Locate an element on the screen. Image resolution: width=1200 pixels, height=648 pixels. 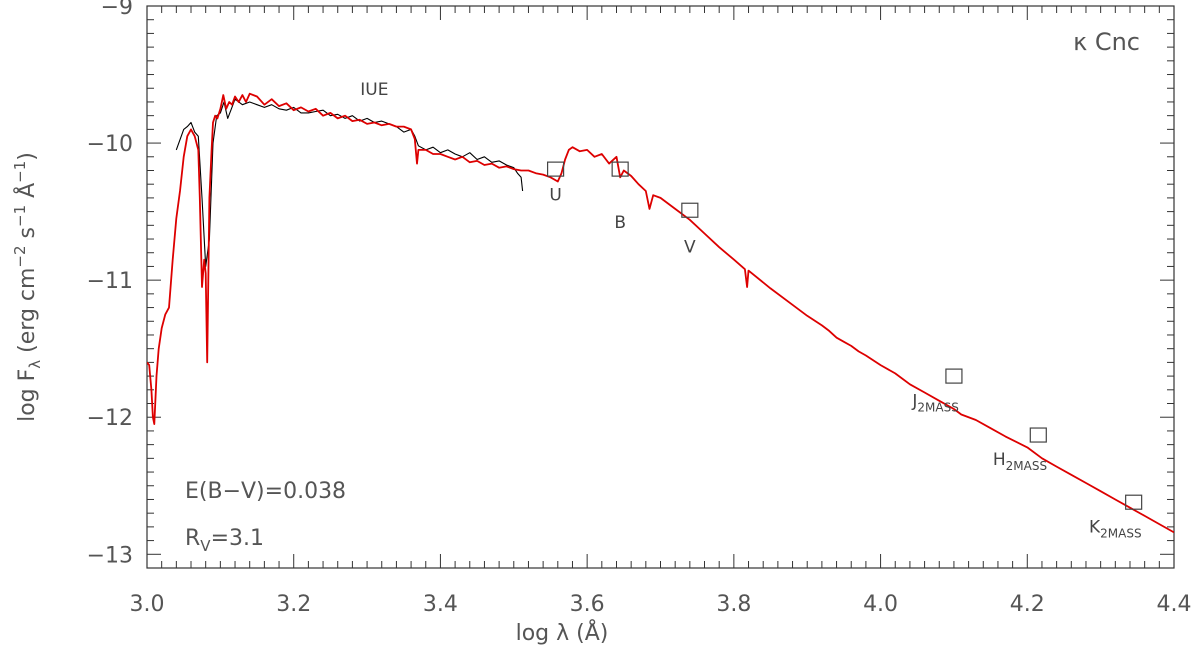
x-axis-title: log λ (Å) is located at coordinates (562, 632).